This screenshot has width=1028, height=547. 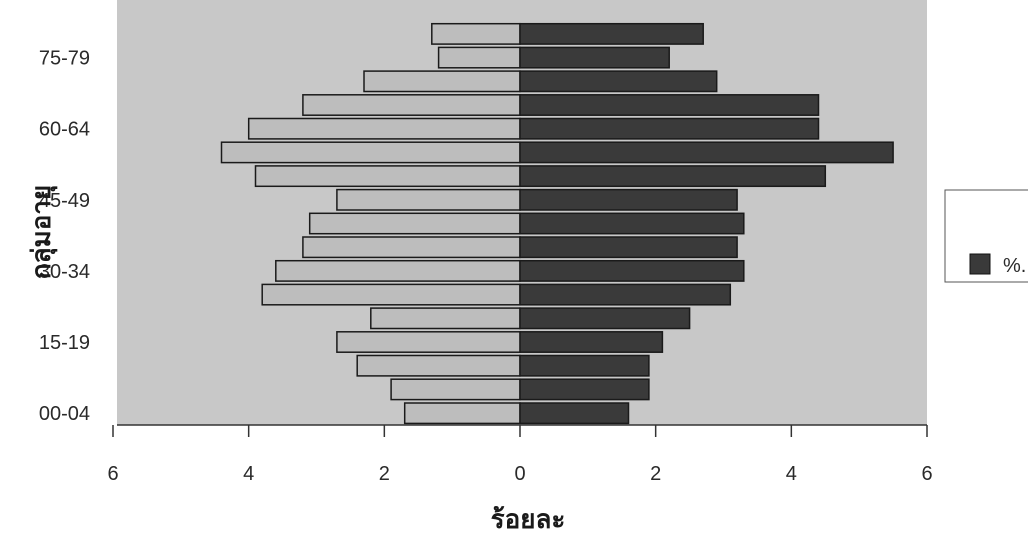 What do you see at coordinates (64, 414) in the screenshot?
I see `y-tick-label: 00-04` at bounding box center [64, 414].